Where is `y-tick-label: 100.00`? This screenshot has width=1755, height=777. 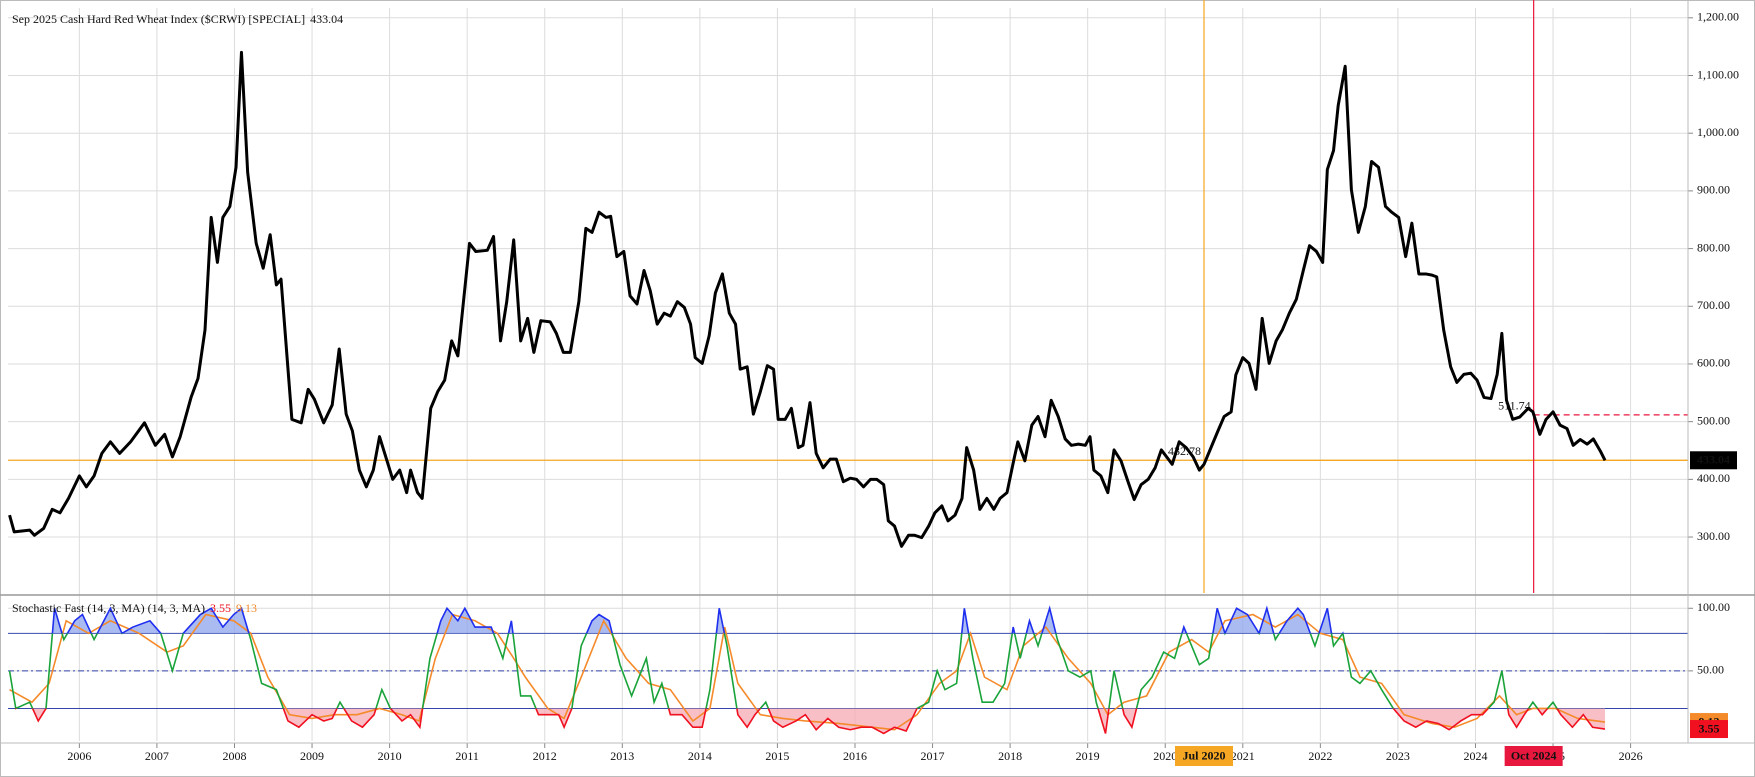 y-tick-label: 100.00 is located at coordinates (1713, 607).